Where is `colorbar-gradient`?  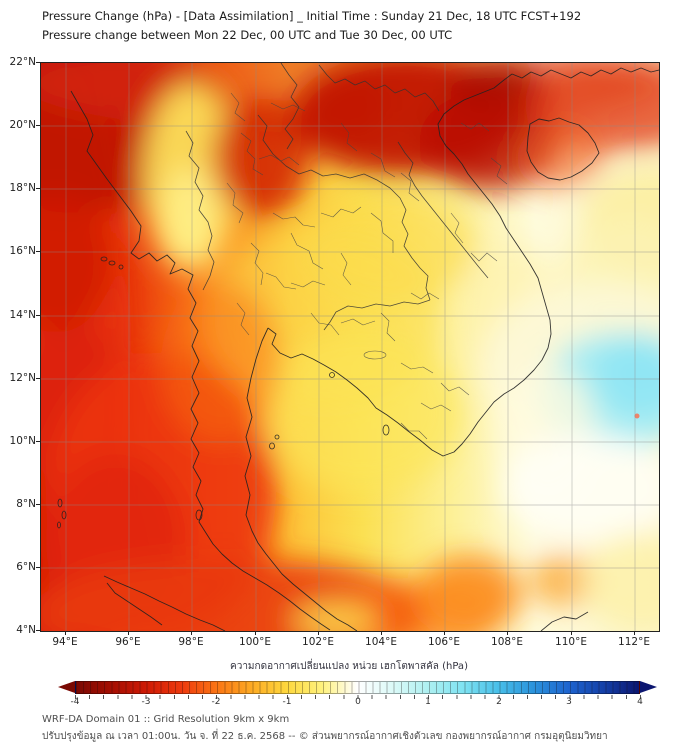
colorbar-gradient is located at coordinates (357, 687).